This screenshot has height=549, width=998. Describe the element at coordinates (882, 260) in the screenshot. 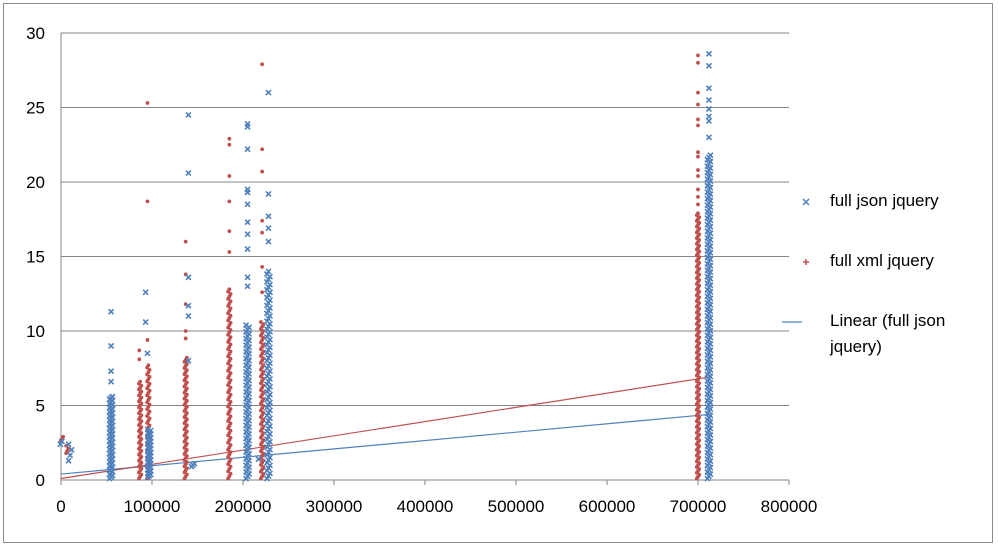

I see `legend-label-xml: full xml jquery` at that location.